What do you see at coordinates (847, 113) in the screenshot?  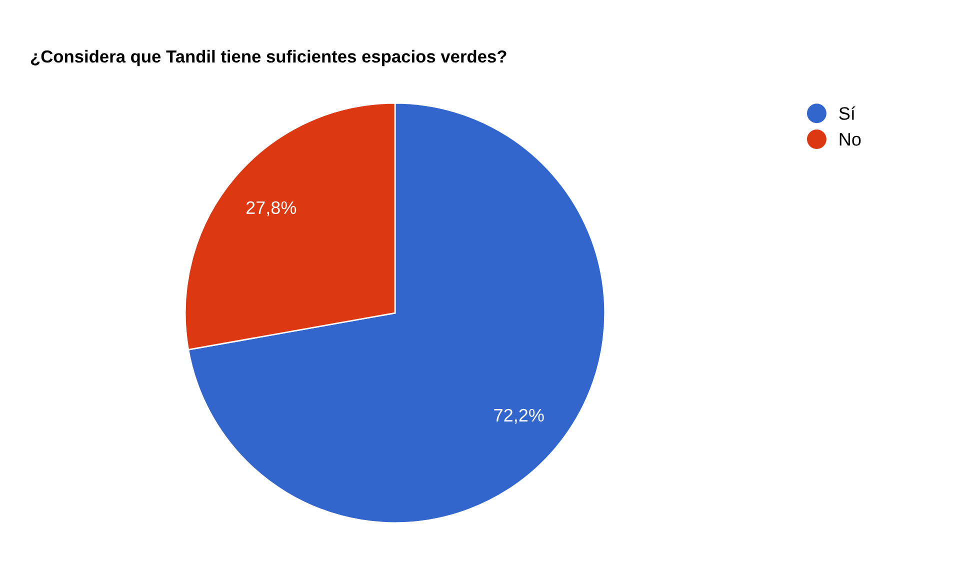 I see `legend-label: Sí` at bounding box center [847, 113].